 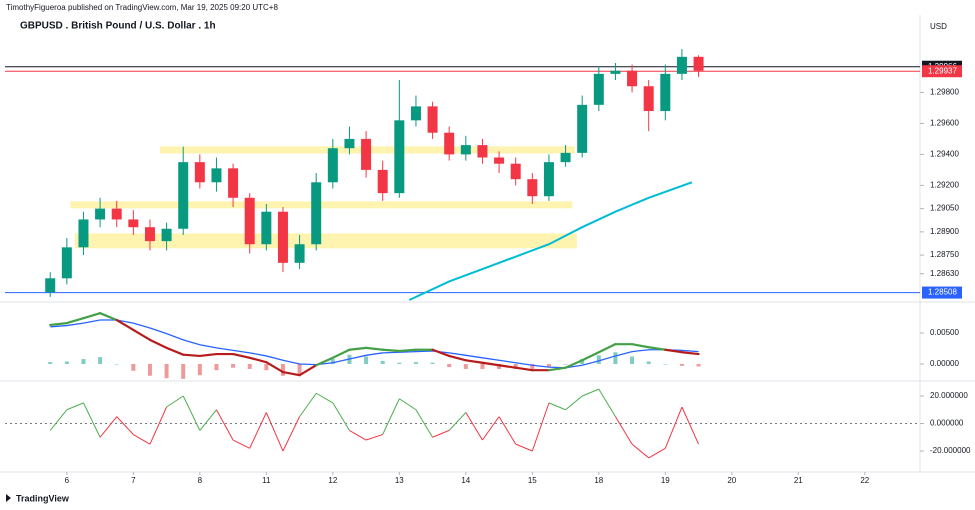 I want to click on x-tick-label: 19, so click(x=665, y=480).